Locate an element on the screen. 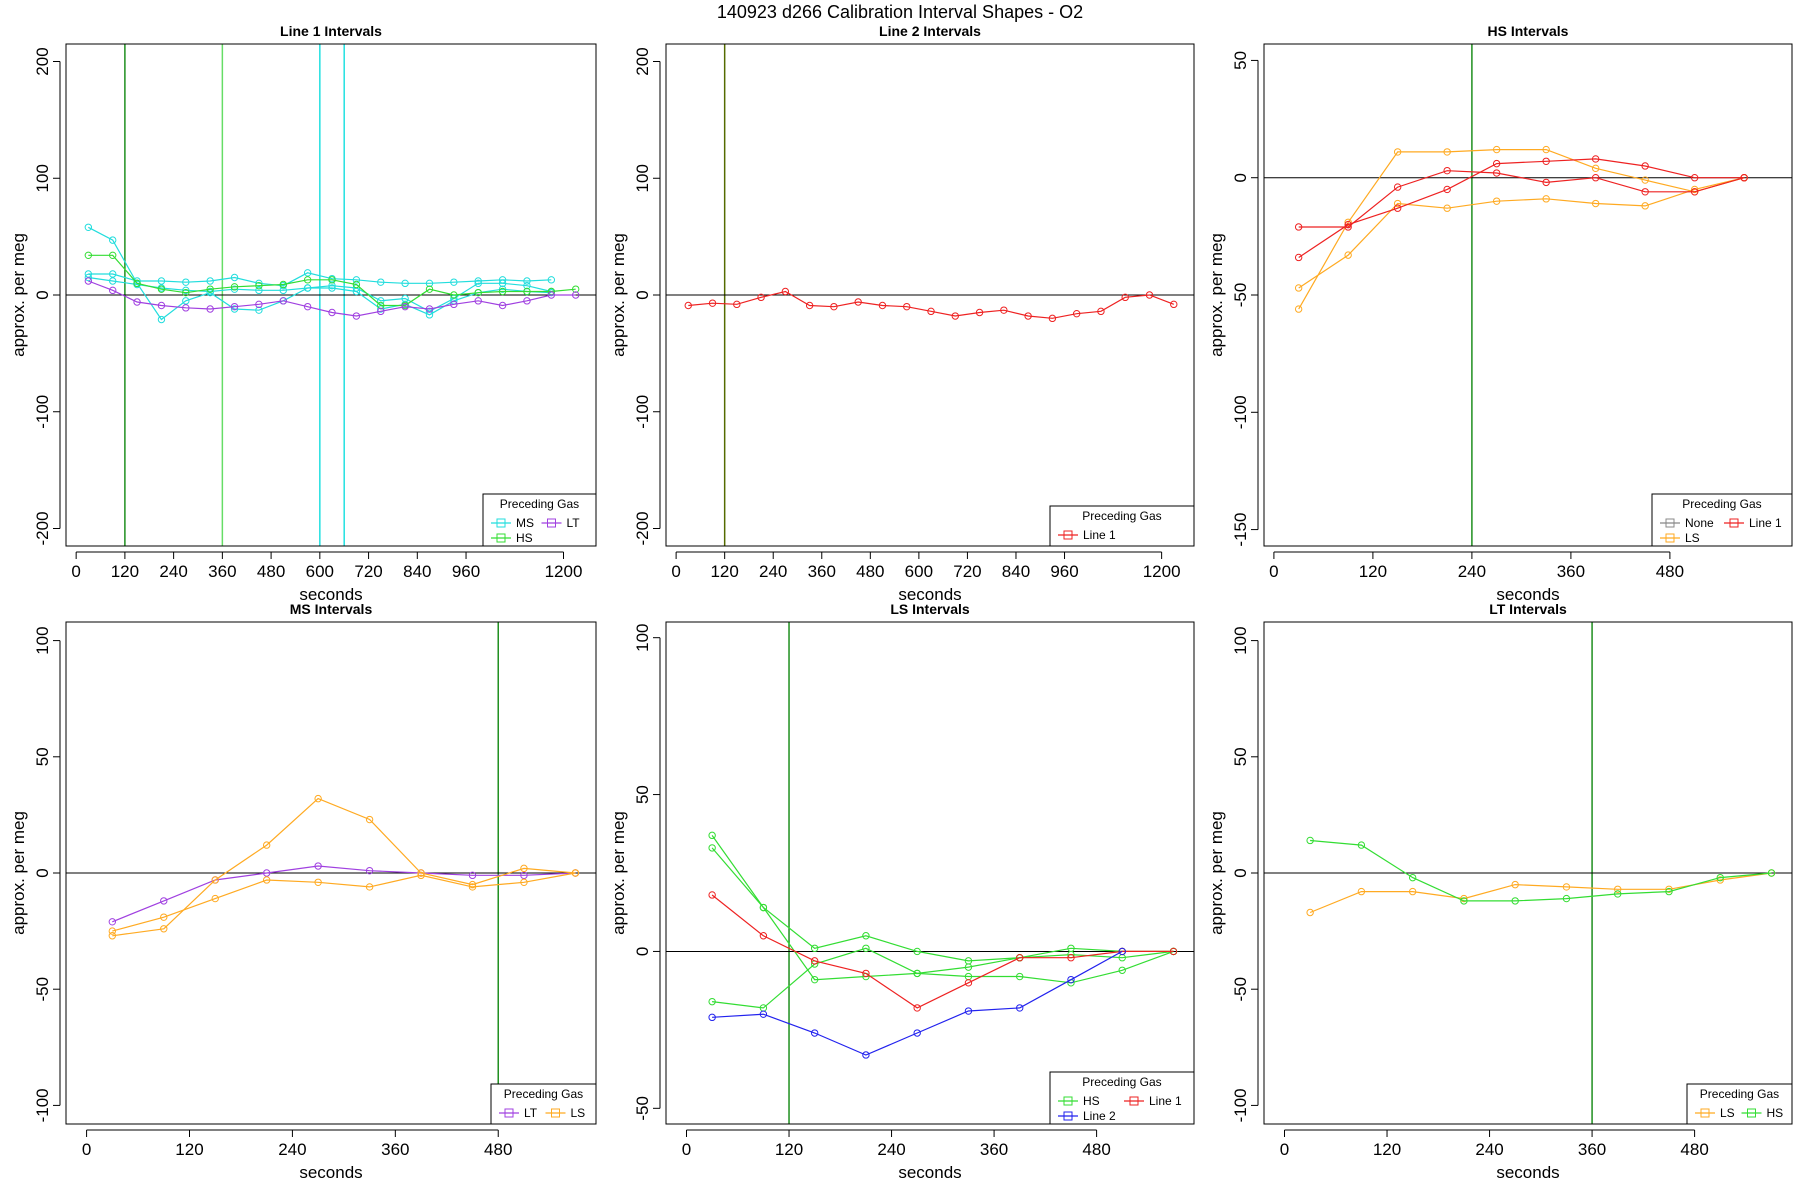  x-tick-label: 960 is located at coordinates (1064, 571).